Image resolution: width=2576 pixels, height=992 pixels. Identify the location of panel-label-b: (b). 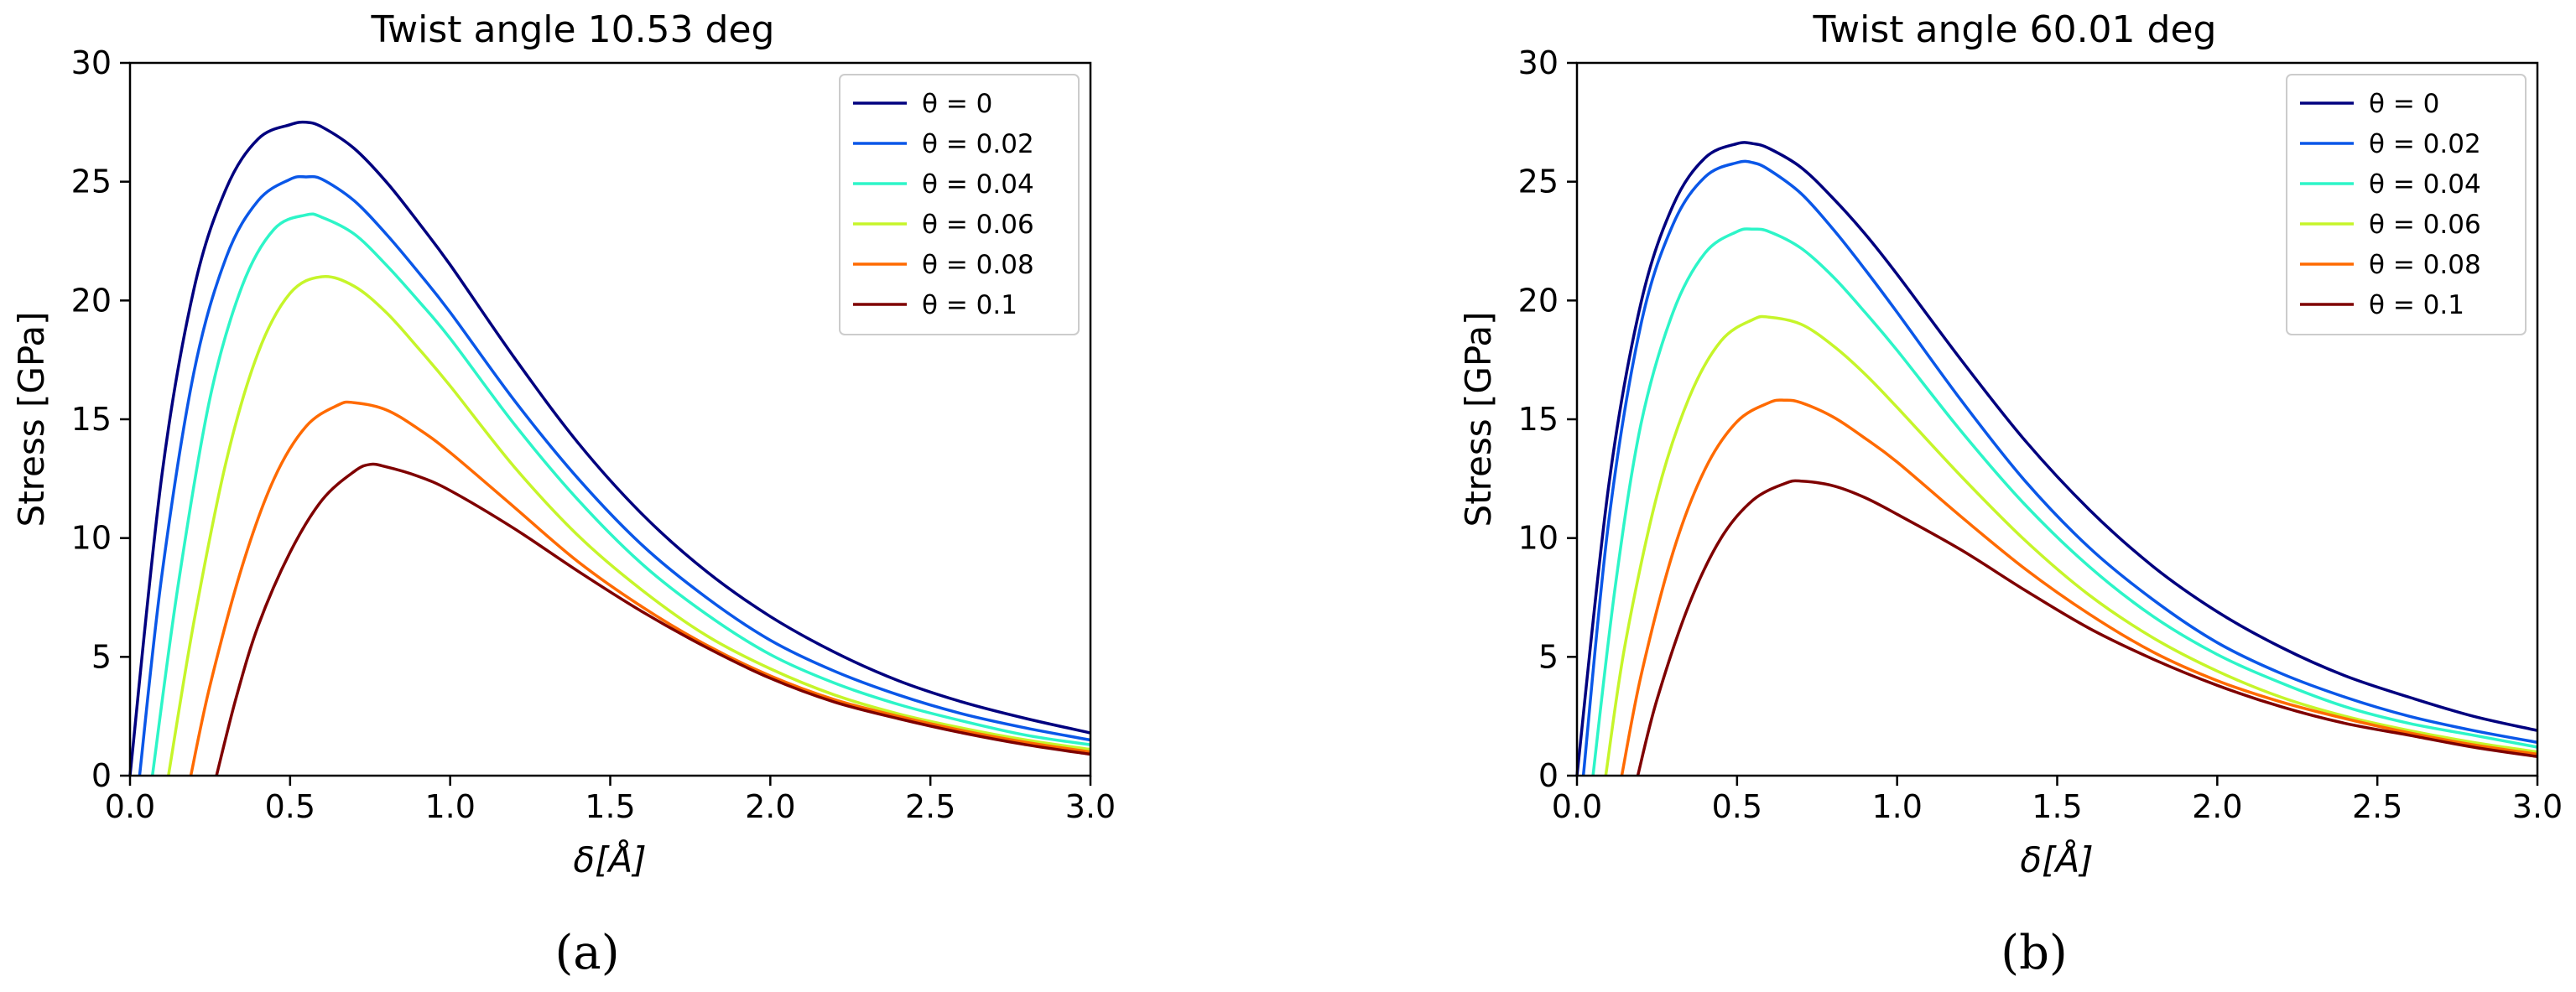
(2034, 953).